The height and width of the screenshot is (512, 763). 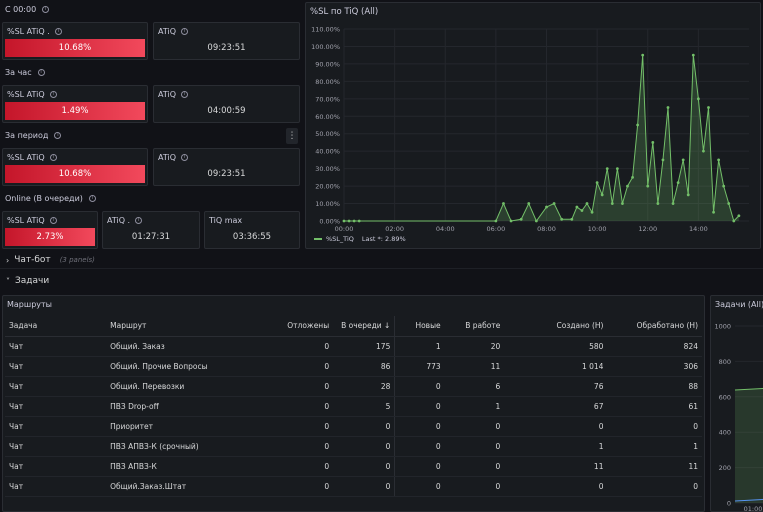 I want to click on column-header: В работе, so click(x=474, y=326).